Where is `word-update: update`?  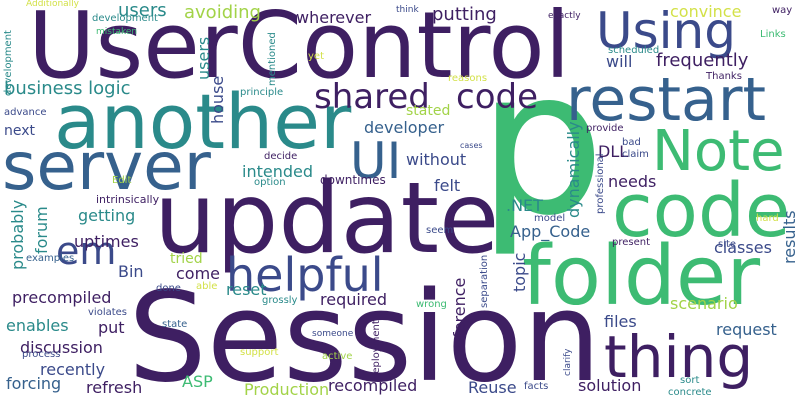
word-update: update is located at coordinates (327, 219).